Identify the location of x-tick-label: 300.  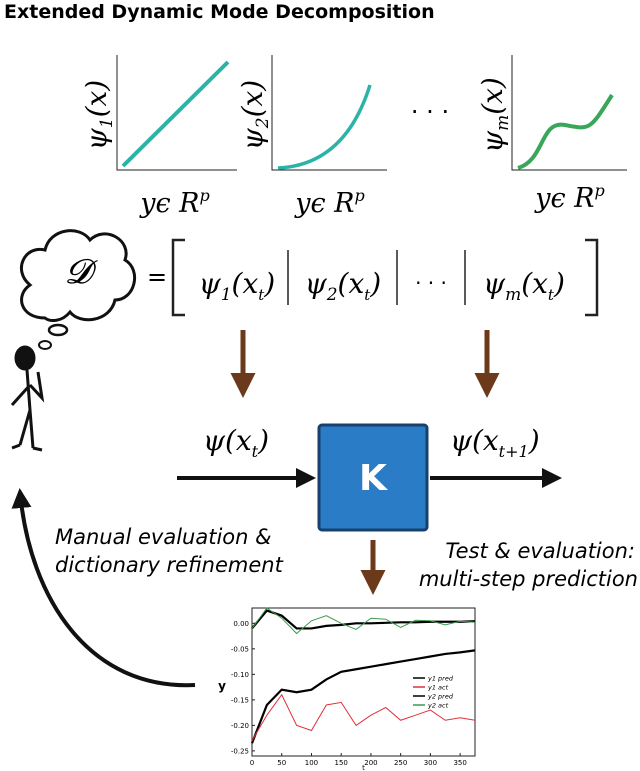
(430, 763).